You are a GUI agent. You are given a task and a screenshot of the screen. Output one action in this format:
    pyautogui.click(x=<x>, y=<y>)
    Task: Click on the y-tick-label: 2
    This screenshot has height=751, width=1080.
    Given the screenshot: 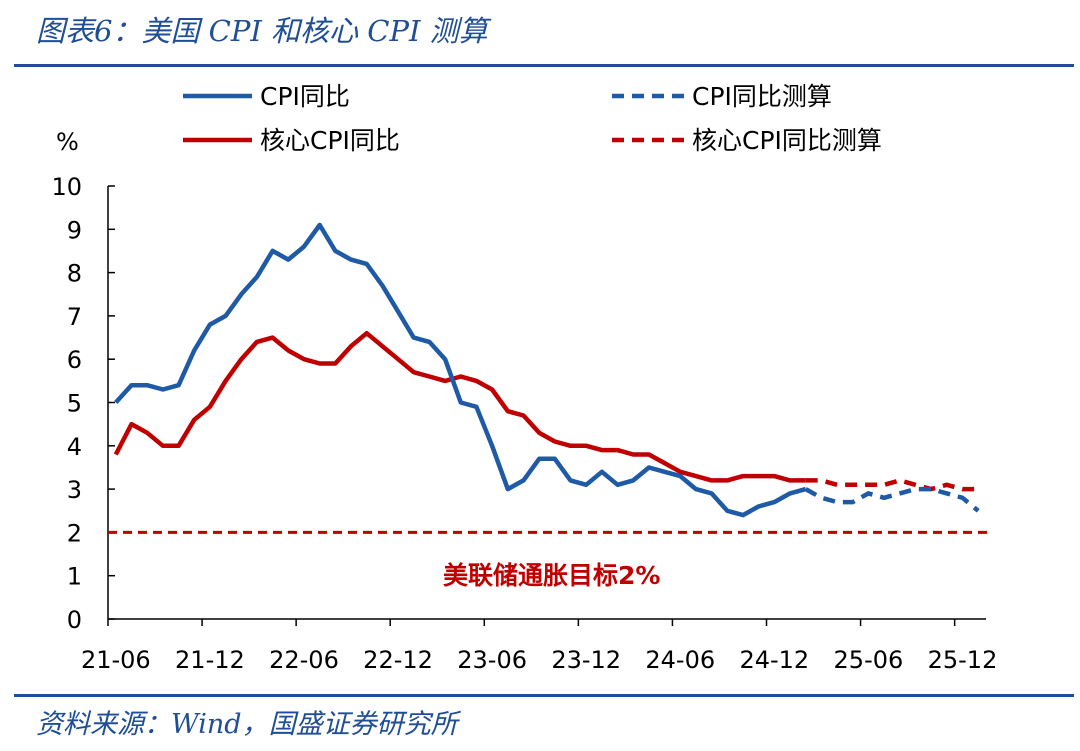 What is the action you would take?
    pyautogui.click(x=74, y=533)
    